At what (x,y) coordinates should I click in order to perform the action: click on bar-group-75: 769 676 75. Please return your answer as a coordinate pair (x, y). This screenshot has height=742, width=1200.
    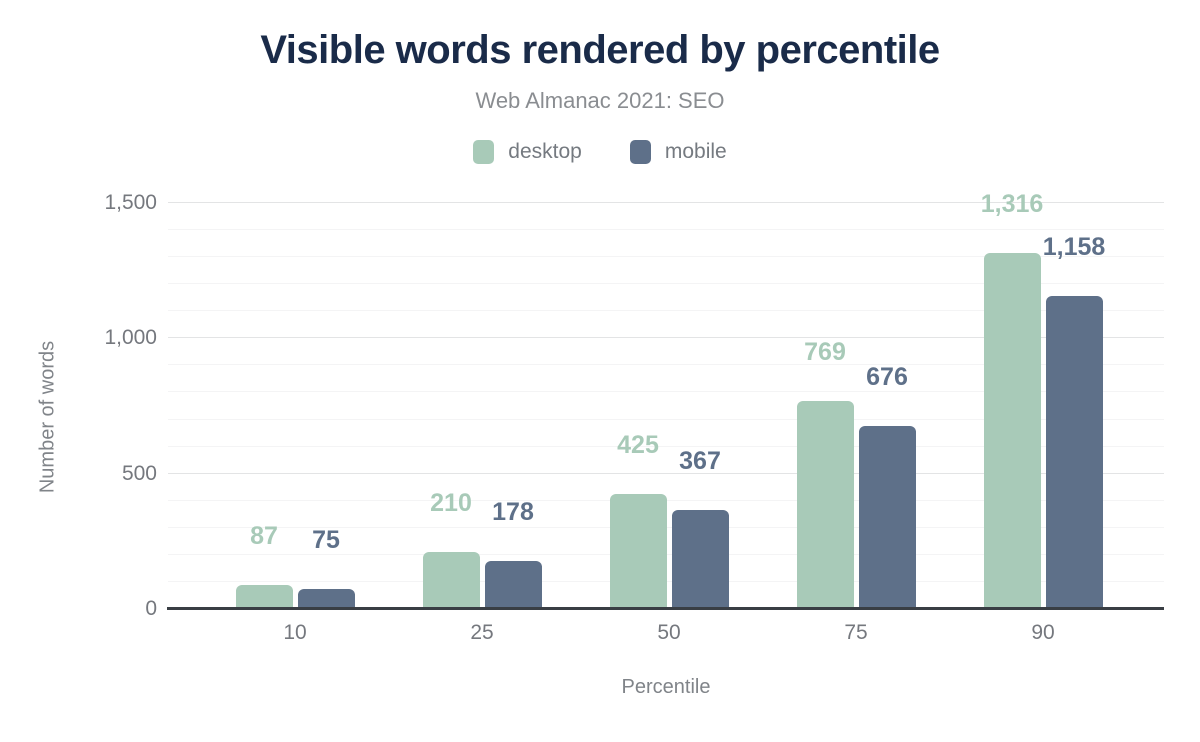
    Looking at the image, I should click on (856, 423).